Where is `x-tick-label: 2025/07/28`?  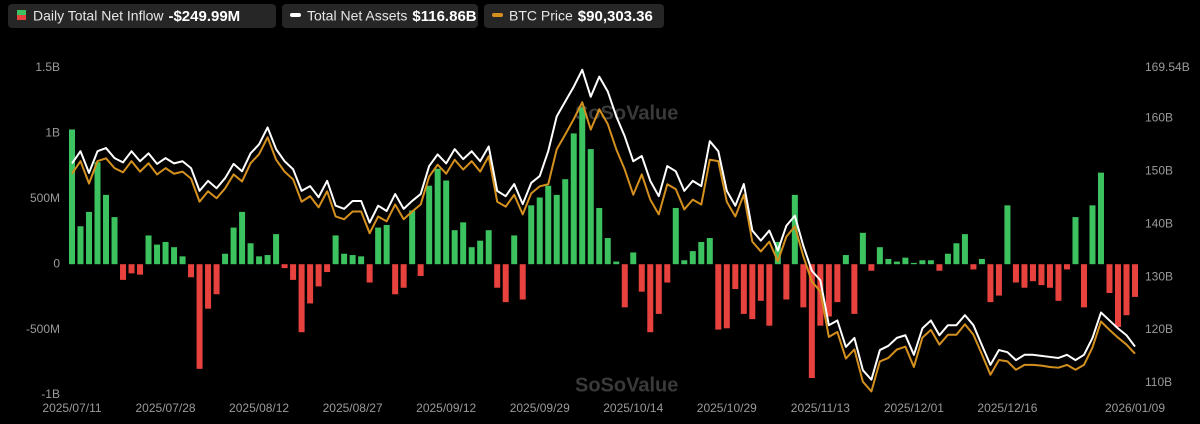 x-tick-label: 2025/07/28 is located at coordinates (166, 408).